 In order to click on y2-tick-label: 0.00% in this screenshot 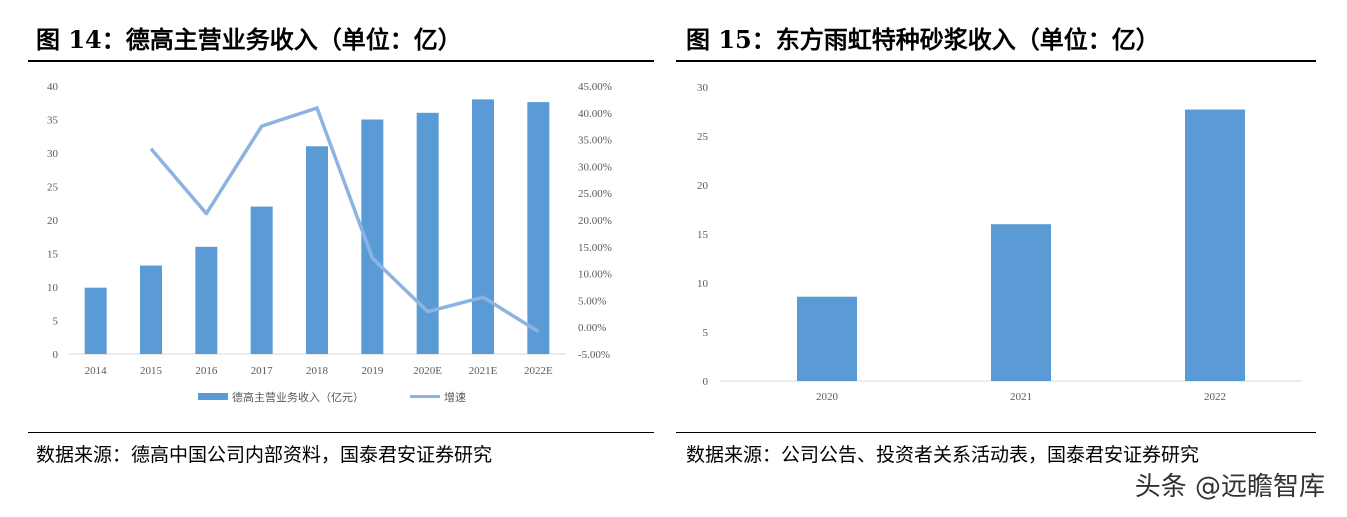, I will do `click(592, 328)`.